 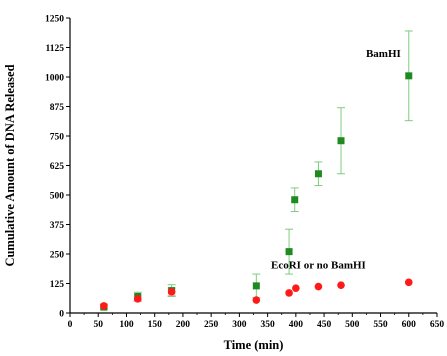 I want to click on x-tick-label: 450, so click(x=324, y=325).